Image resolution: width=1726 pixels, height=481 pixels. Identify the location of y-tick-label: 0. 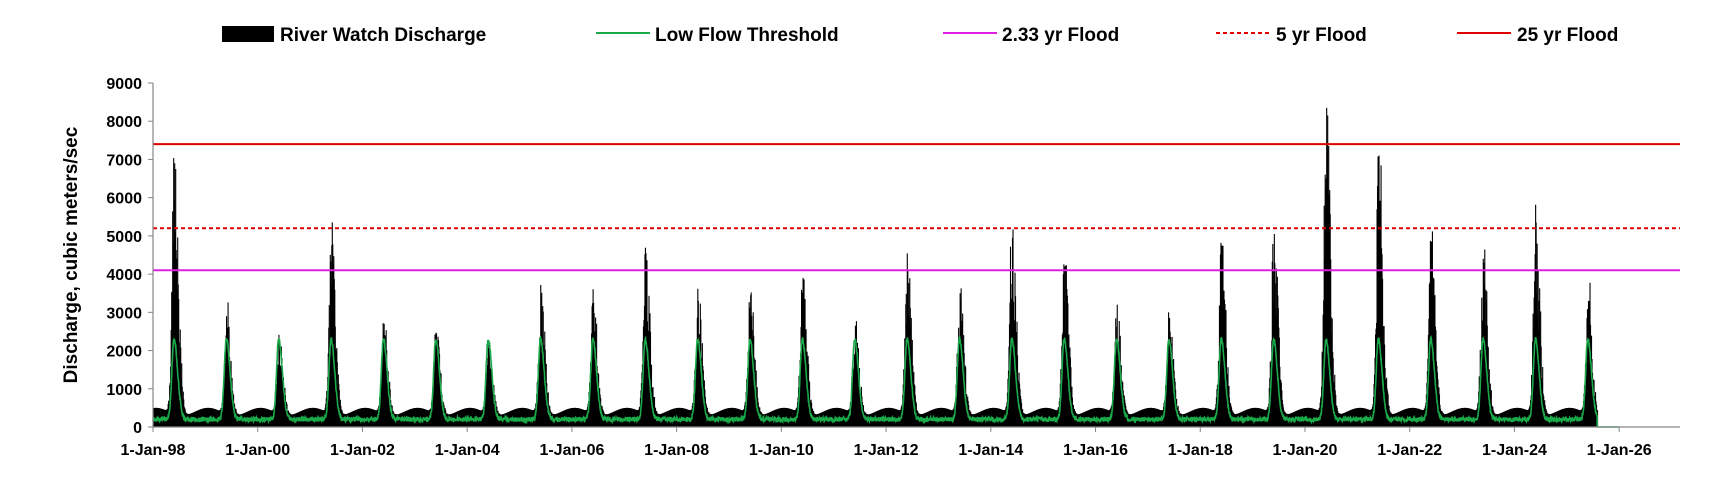
(137, 428).